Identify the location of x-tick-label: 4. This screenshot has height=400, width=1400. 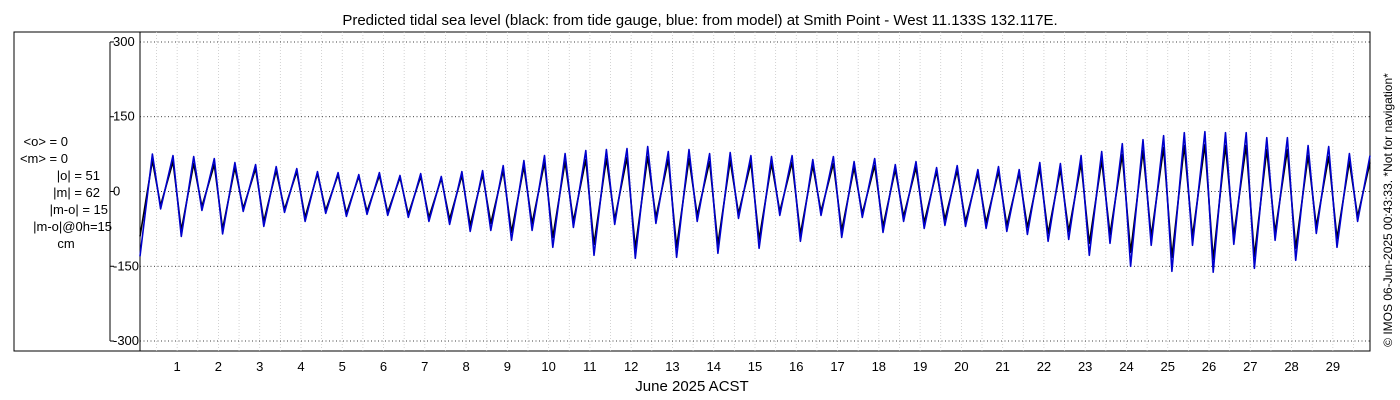
(300, 366).